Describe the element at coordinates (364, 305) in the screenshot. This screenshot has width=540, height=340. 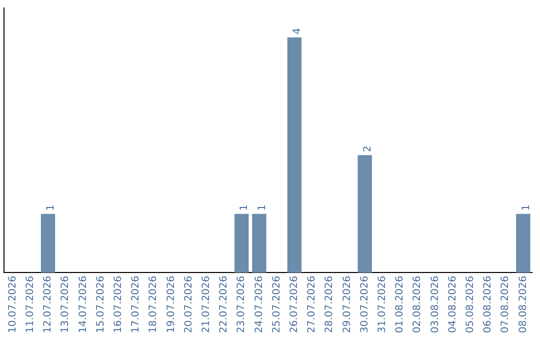
I see `x-tick-label: 30.07.2026` at that location.